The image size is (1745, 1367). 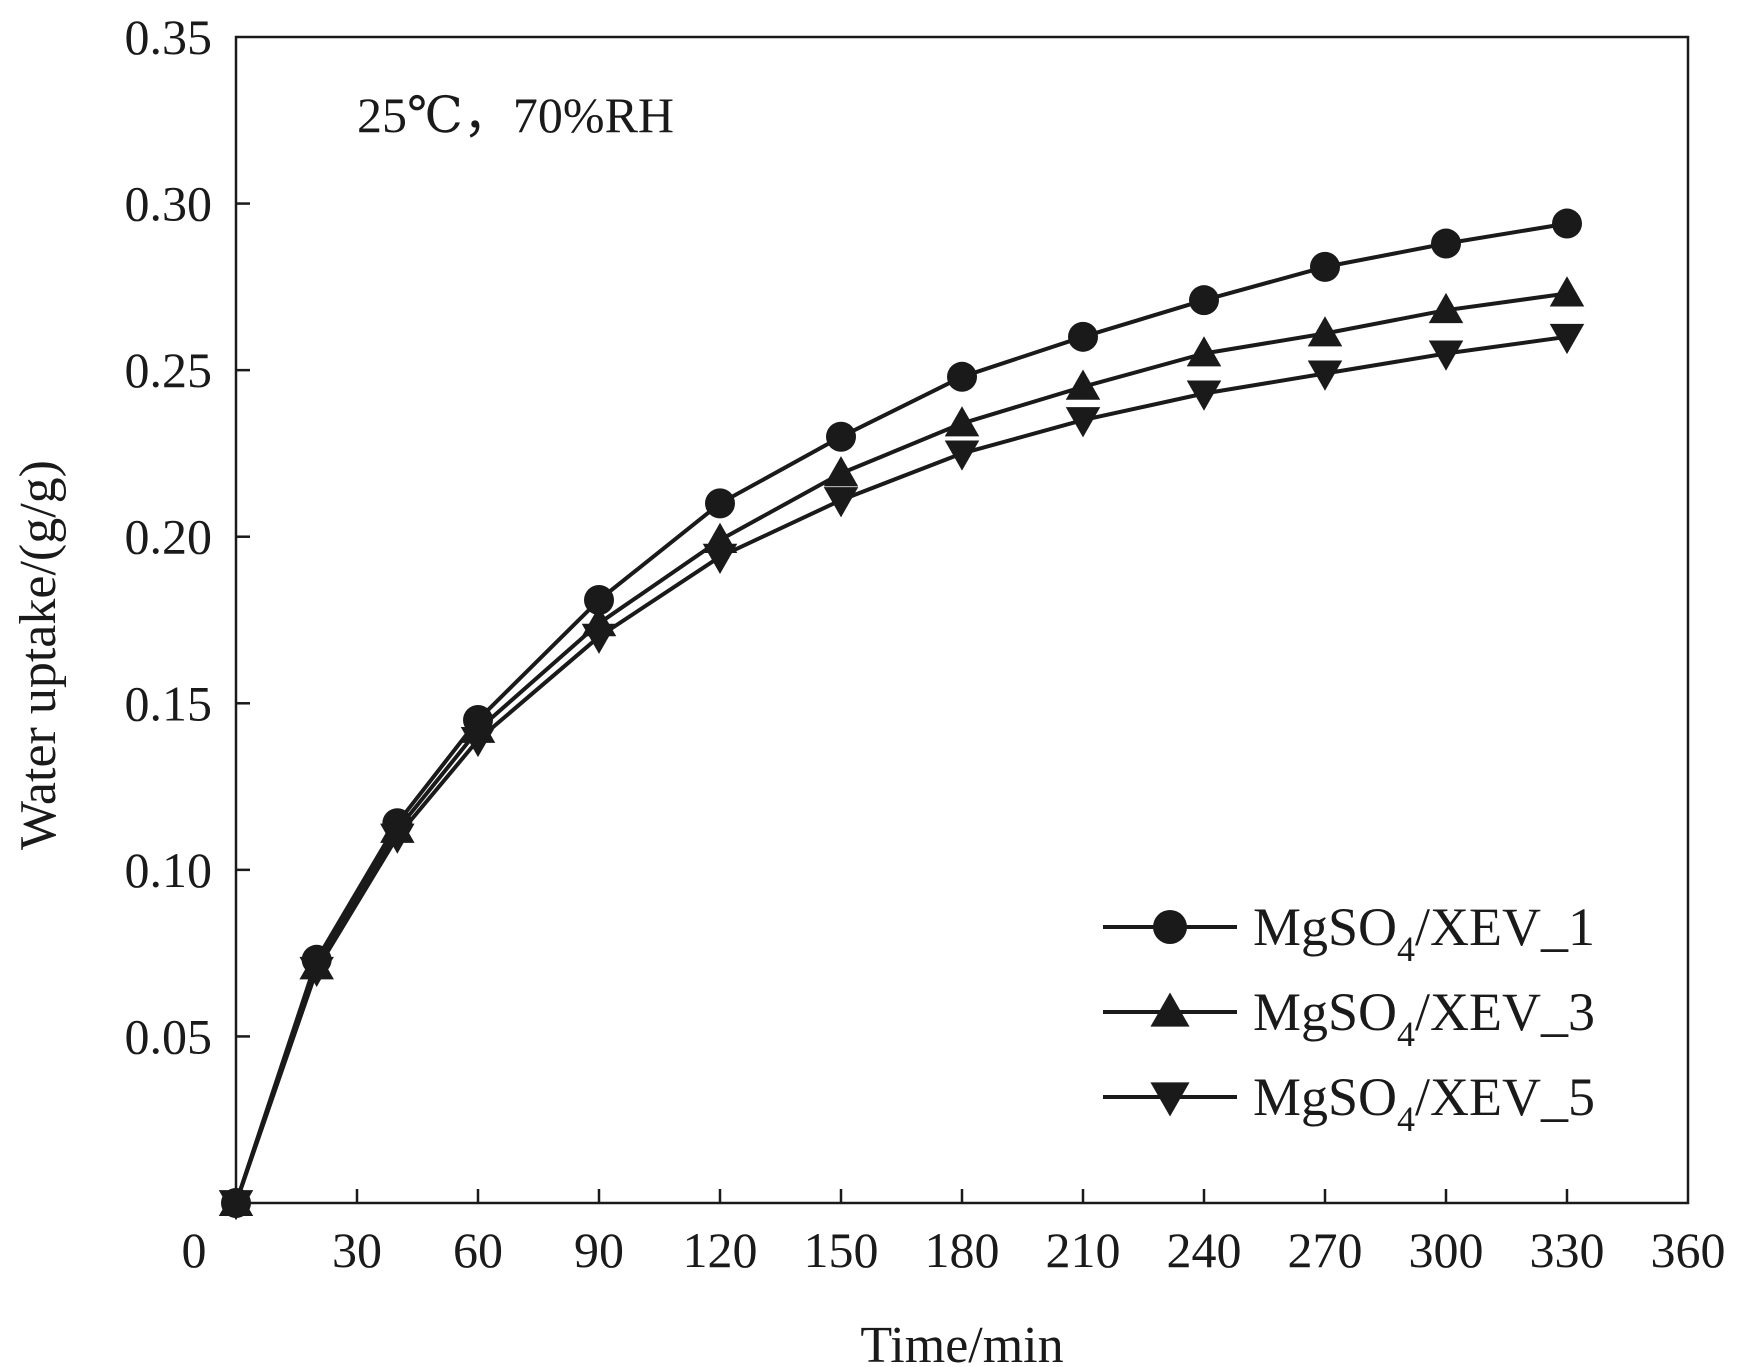 I want to click on y-tick-label: 0.35, so click(x=169, y=37).